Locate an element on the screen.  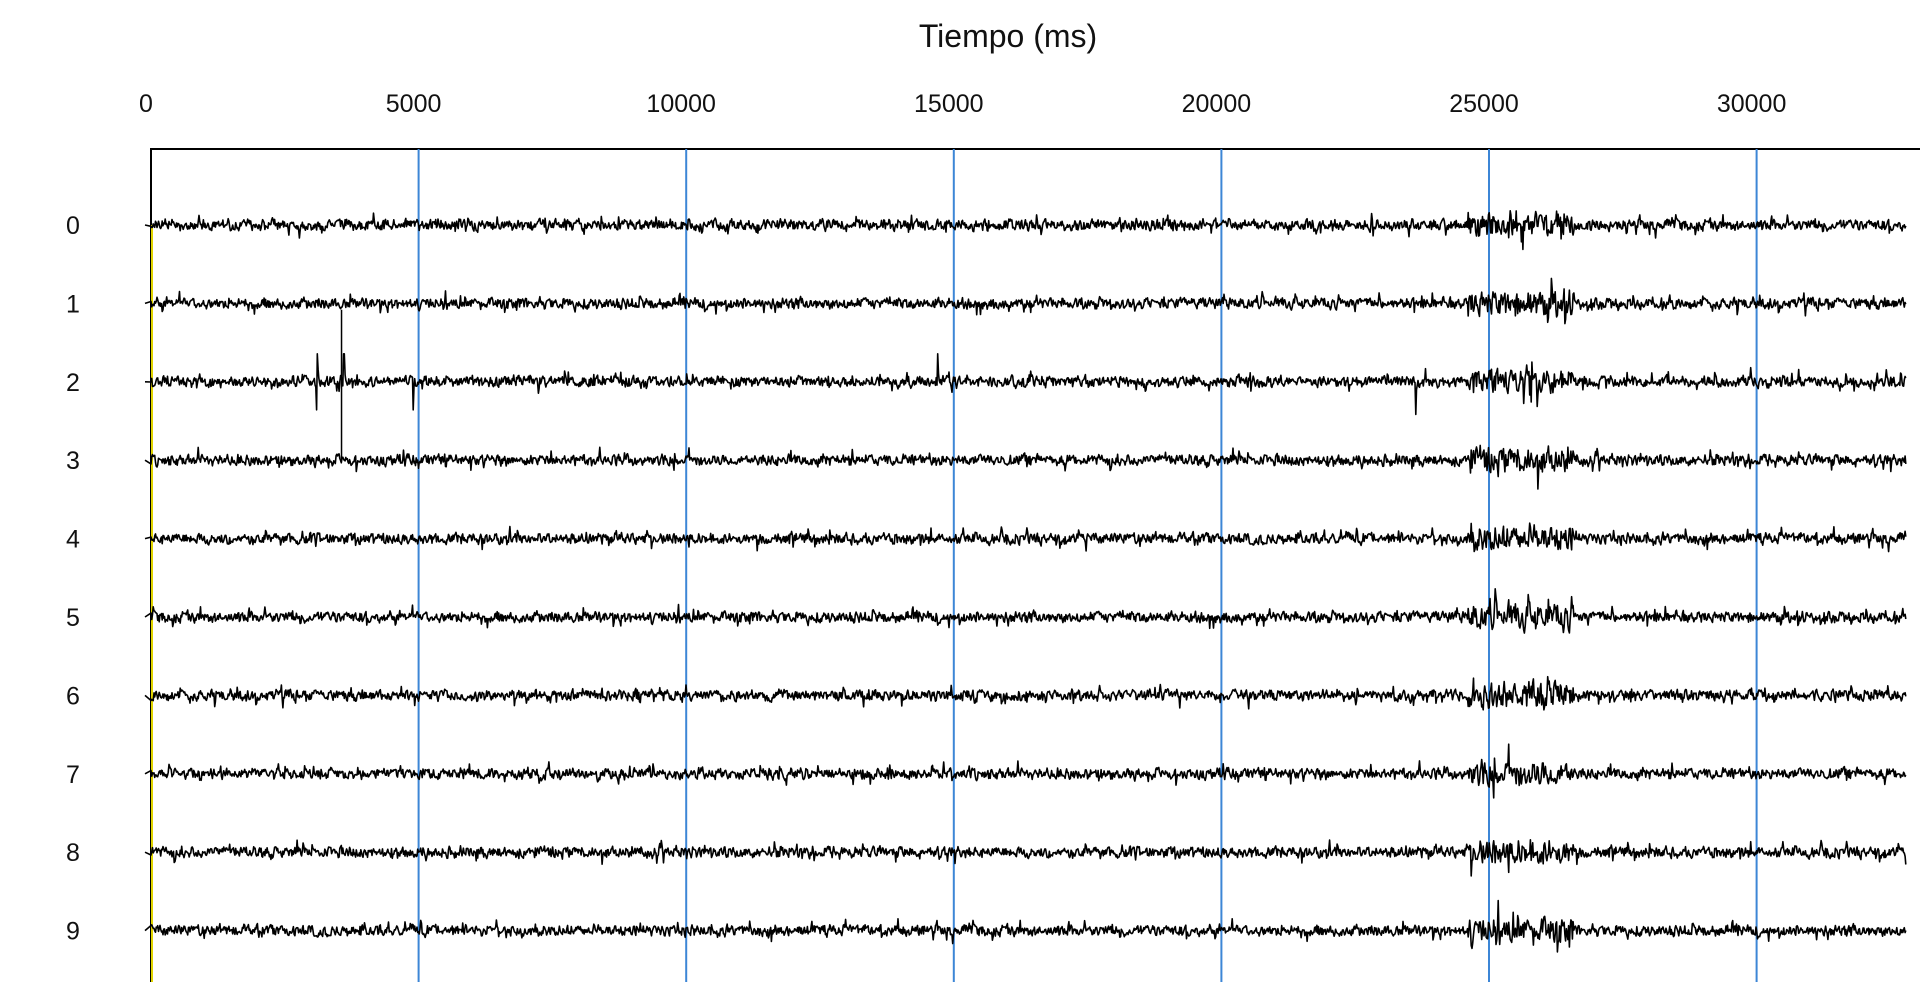
x-tick-label: 15000 is located at coordinates (949, 104).